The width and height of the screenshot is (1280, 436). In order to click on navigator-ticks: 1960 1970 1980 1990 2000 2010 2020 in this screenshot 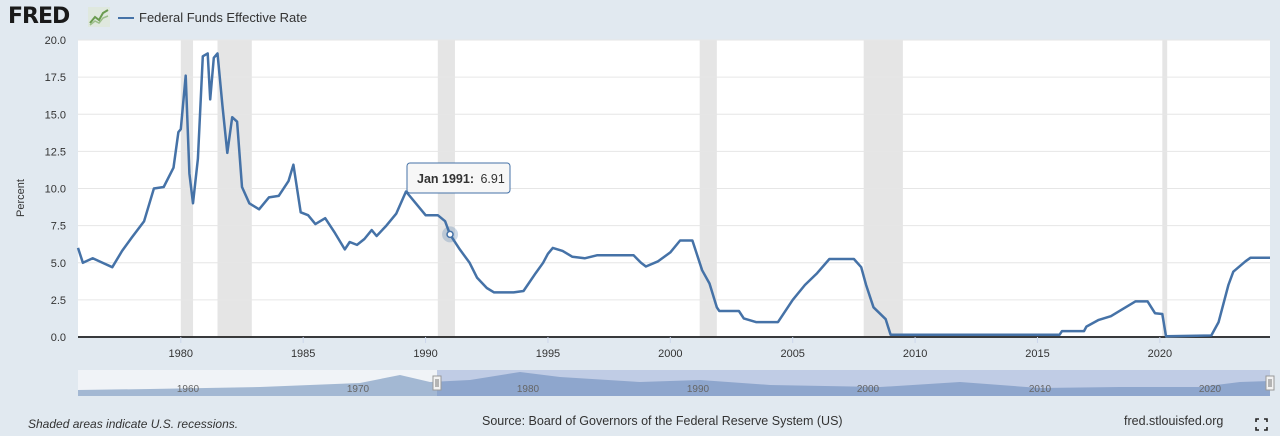, I will do `click(699, 389)`.